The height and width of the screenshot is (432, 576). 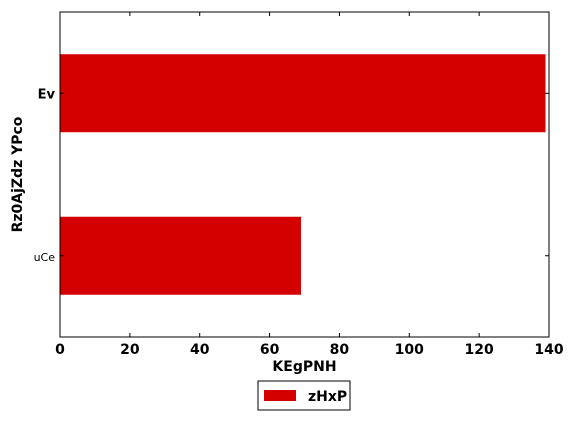 What do you see at coordinates (47, 94) in the screenshot?
I see `y-tick-label: Ev` at bounding box center [47, 94].